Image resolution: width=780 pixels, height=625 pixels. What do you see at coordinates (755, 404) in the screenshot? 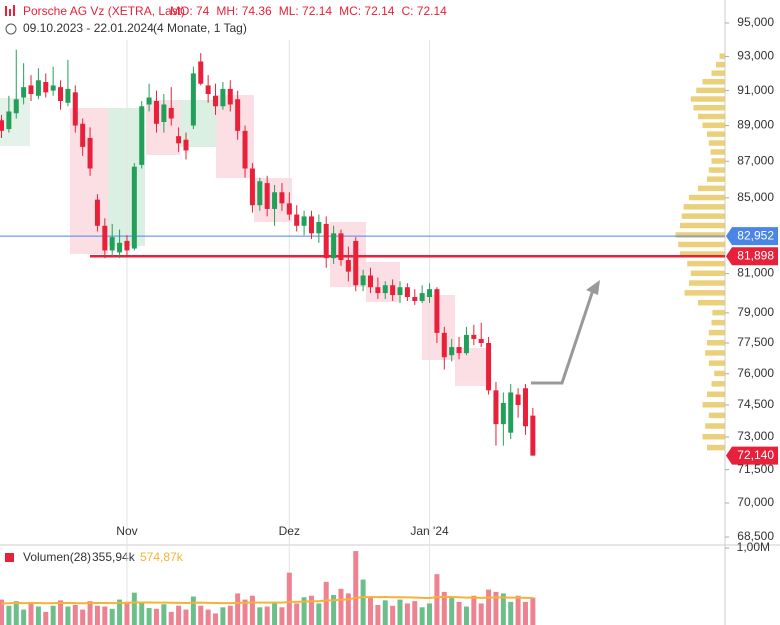
I see `y-tick-label: 74,500` at bounding box center [755, 404].